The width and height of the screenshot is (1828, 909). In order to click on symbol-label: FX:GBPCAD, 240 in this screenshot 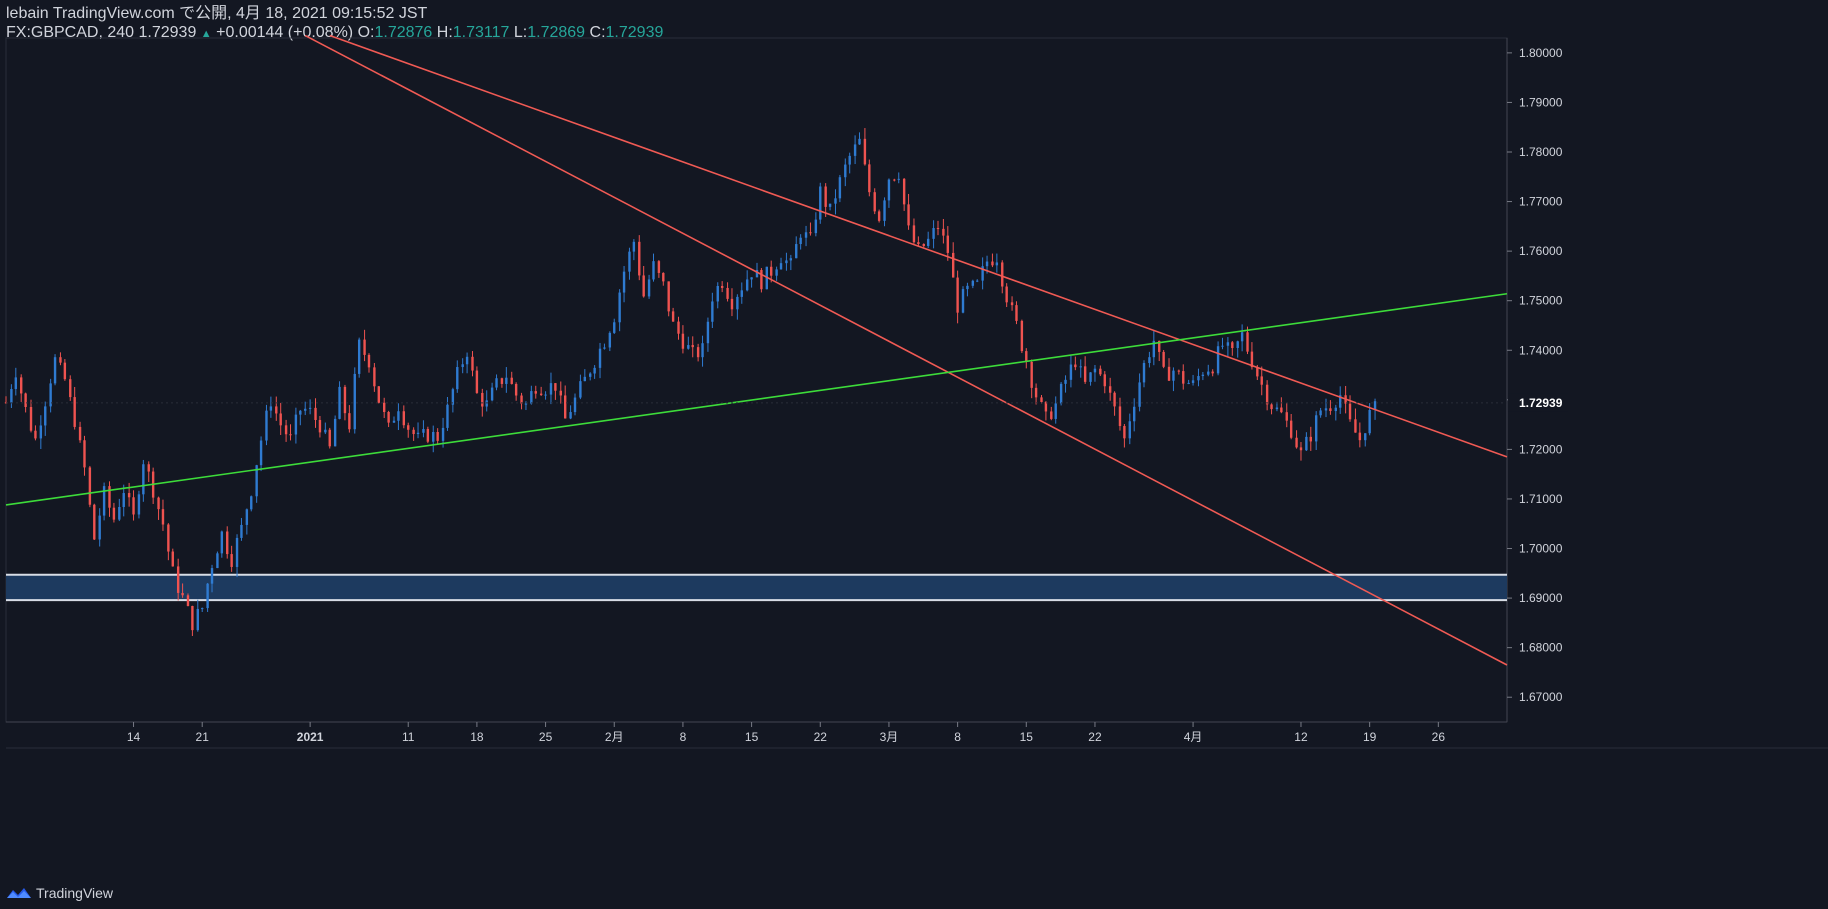, I will do `click(70, 32)`.